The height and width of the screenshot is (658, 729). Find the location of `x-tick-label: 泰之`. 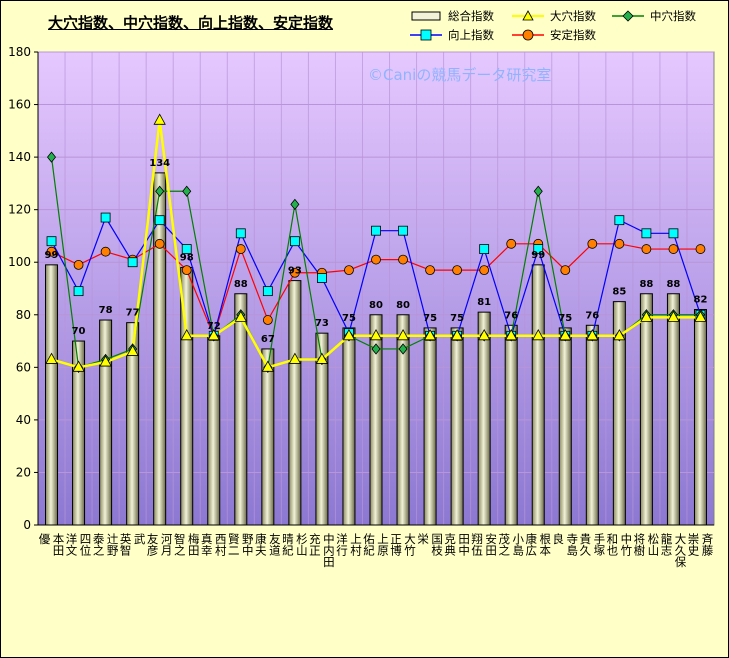

x-tick-label: 泰之 is located at coordinates (99, 544).